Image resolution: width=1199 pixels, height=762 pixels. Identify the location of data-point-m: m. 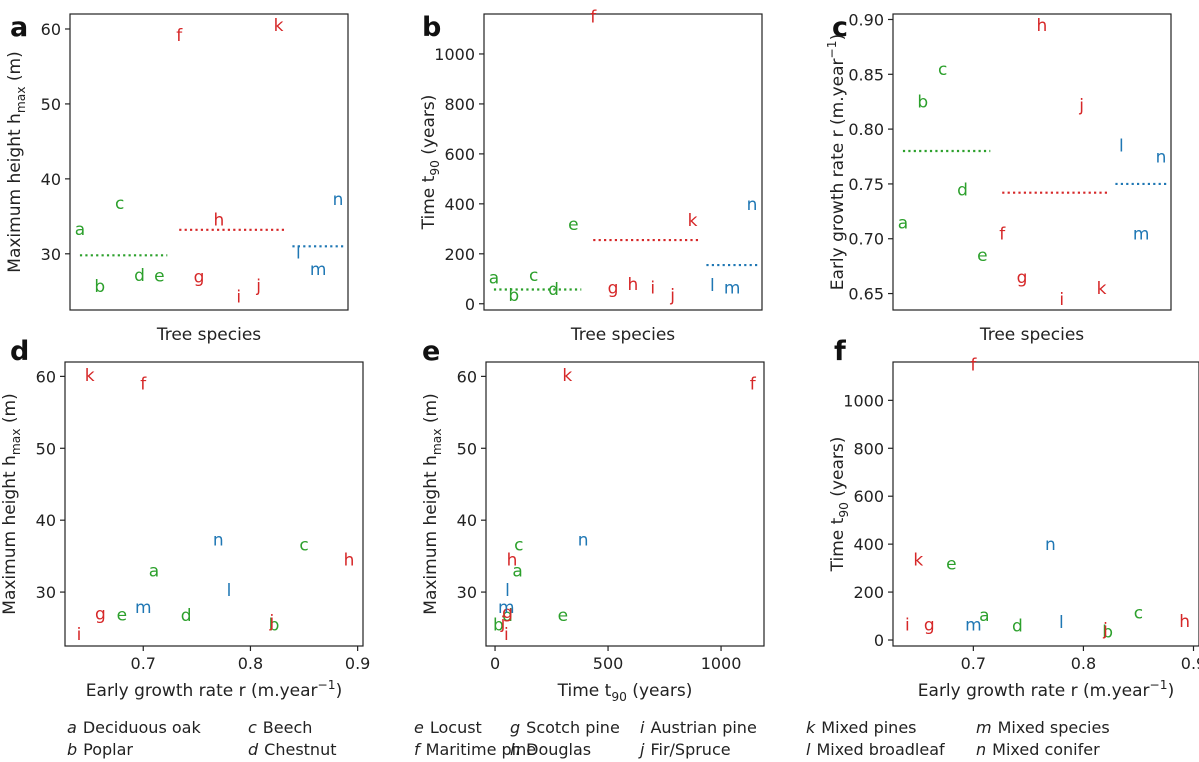
(973, 625).